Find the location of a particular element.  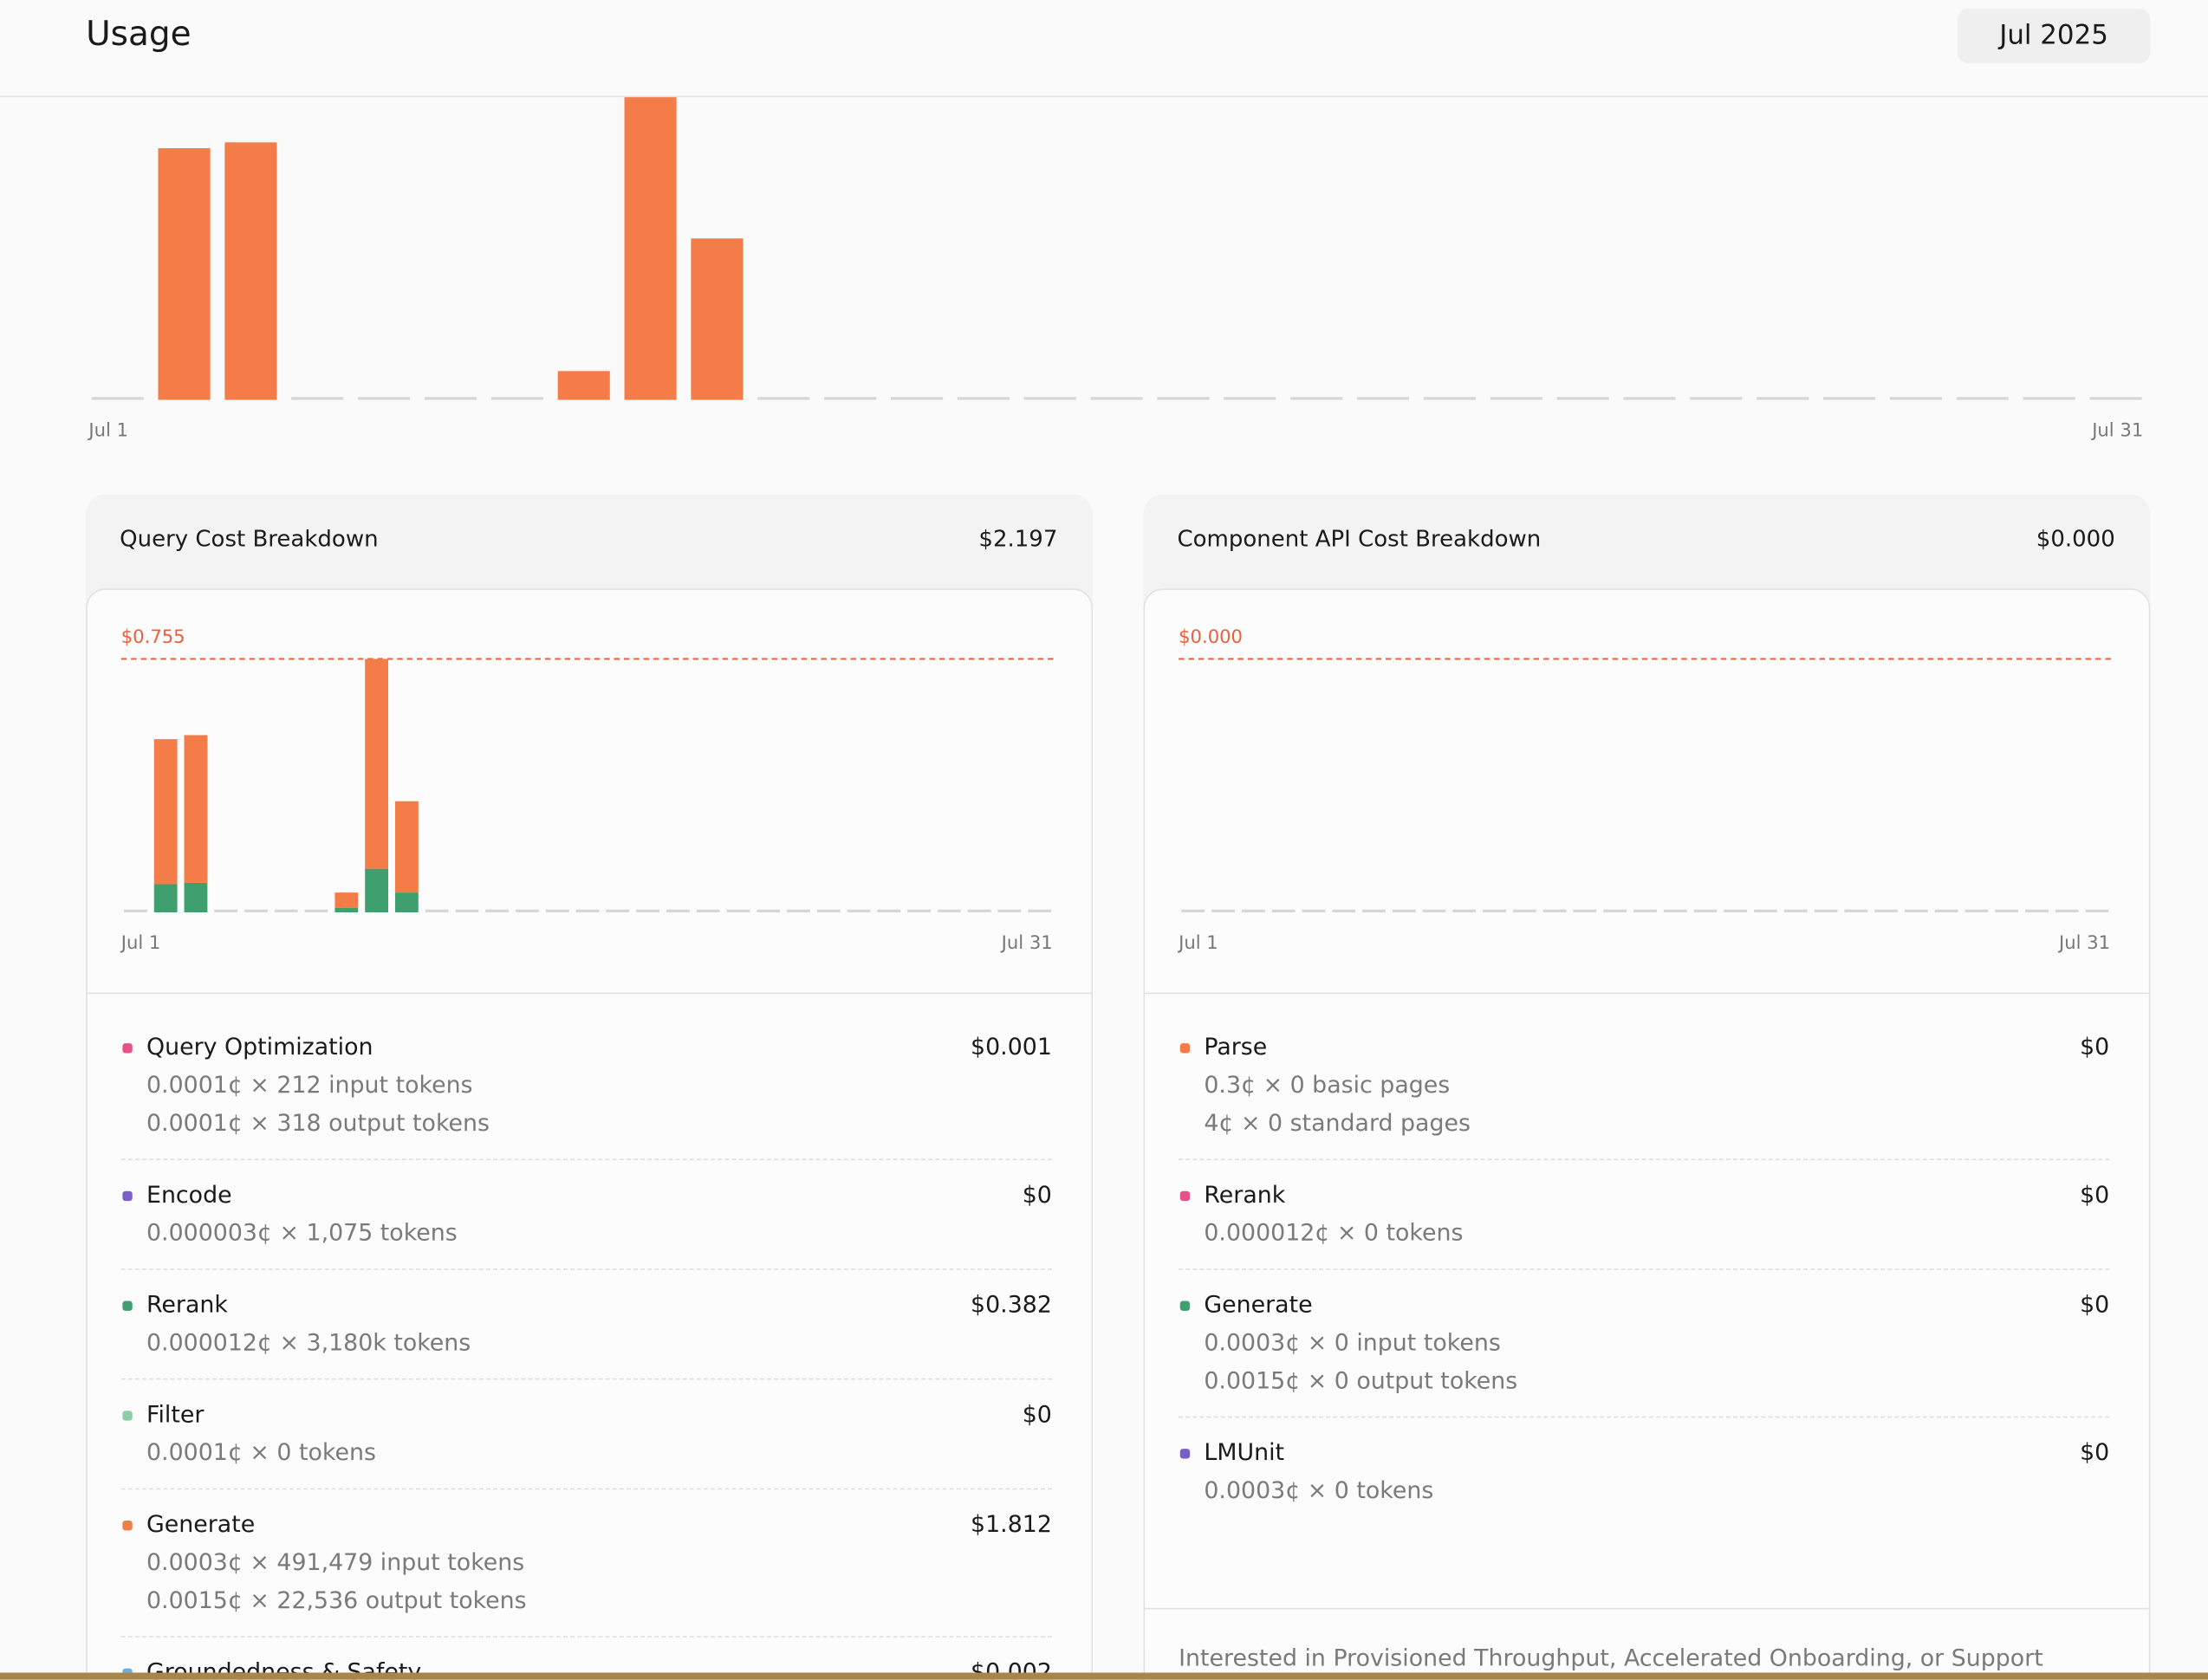

item-name: Query Optimization is located at coordinates (259, 1047).